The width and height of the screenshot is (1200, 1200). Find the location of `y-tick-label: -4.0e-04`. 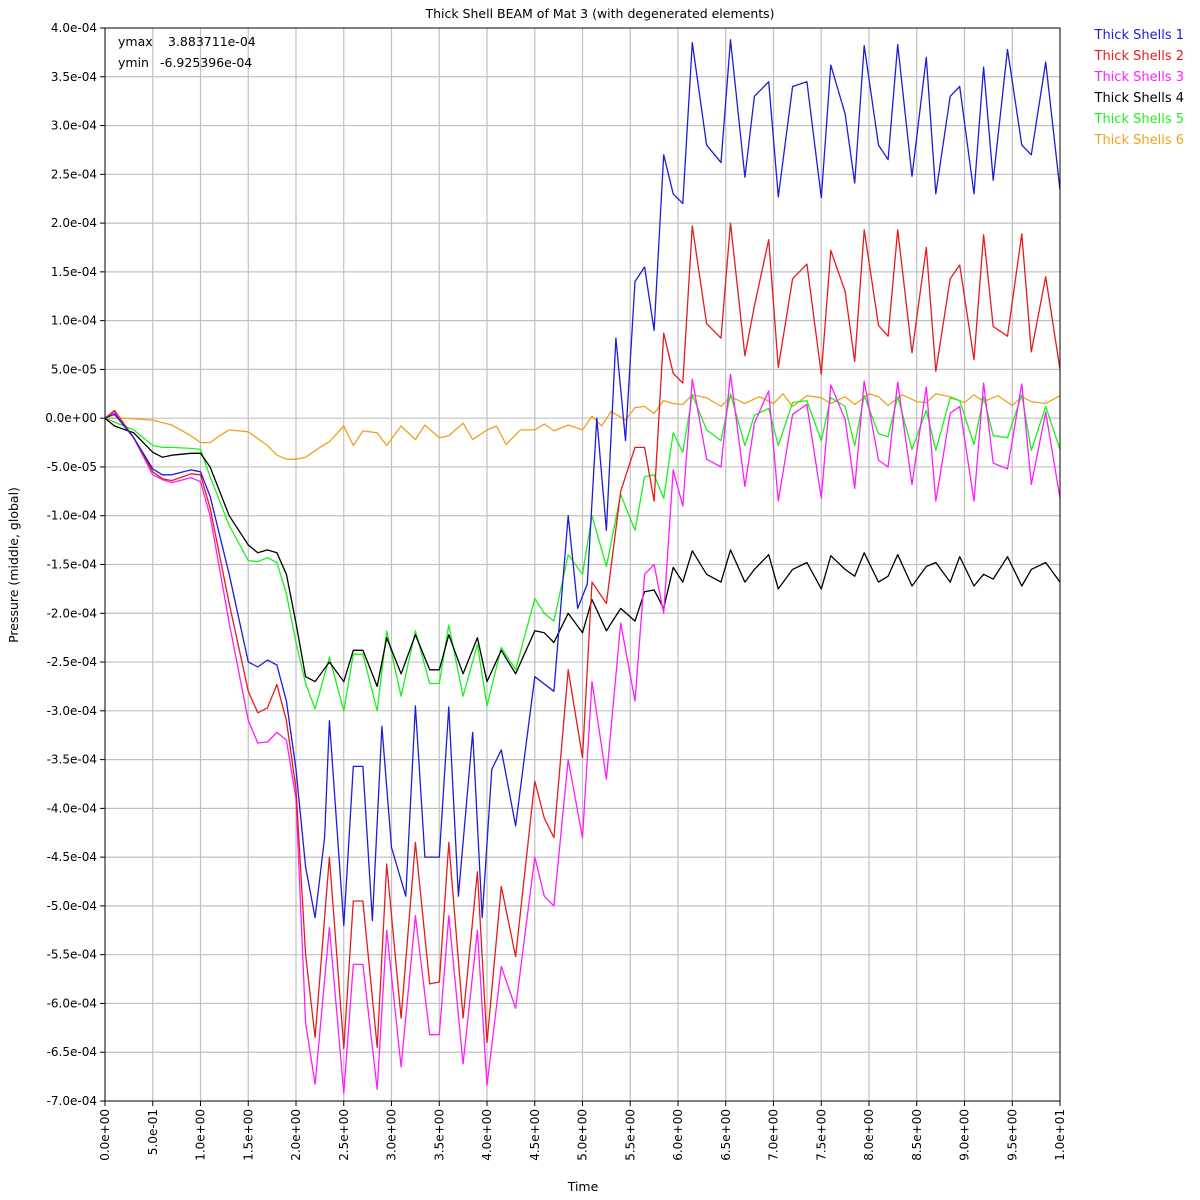

y-tick-label: -4.0e-04 is located at coordinates (72, 808).